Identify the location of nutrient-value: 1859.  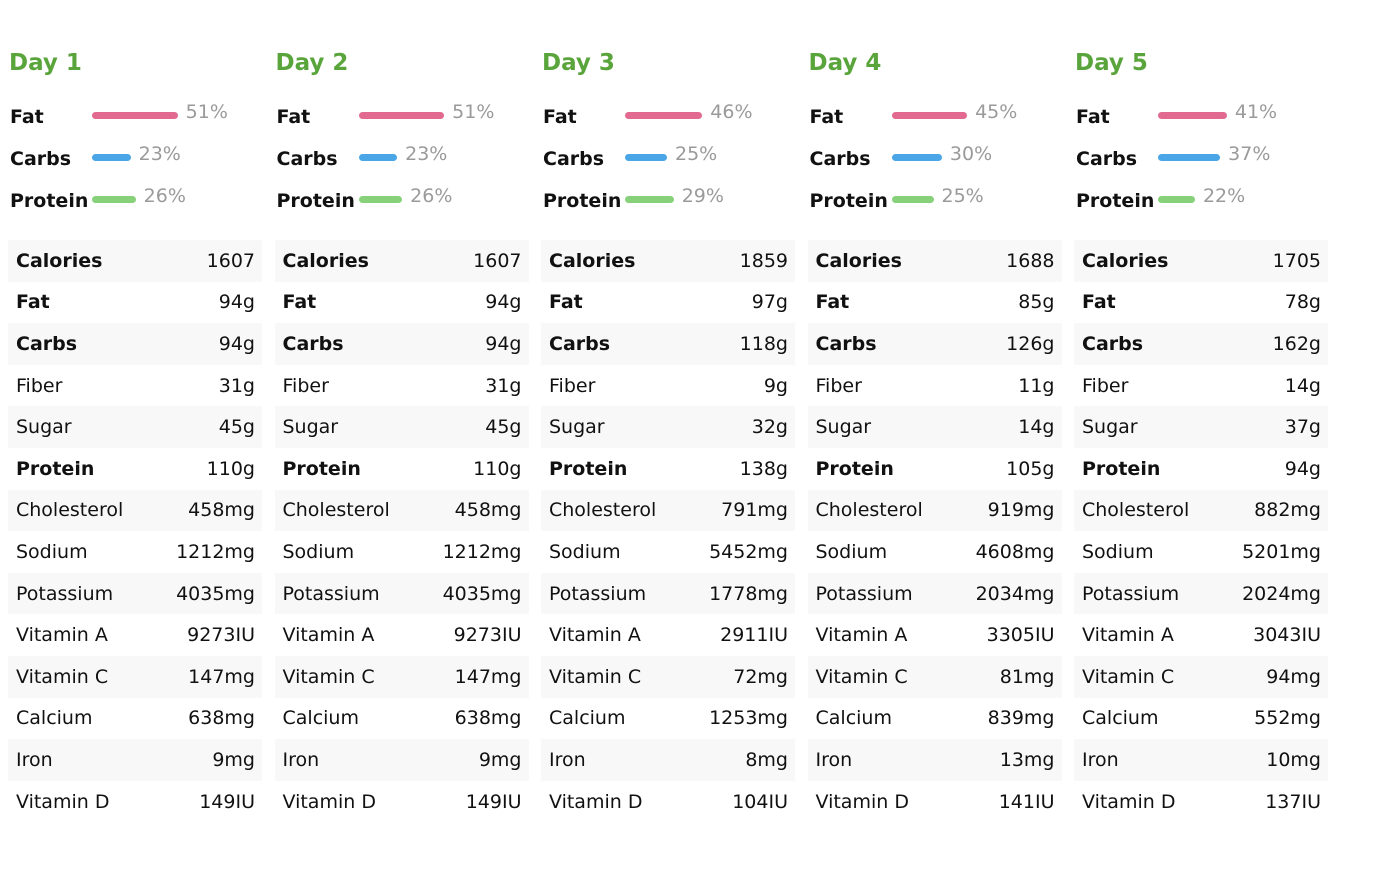
(763, 260).